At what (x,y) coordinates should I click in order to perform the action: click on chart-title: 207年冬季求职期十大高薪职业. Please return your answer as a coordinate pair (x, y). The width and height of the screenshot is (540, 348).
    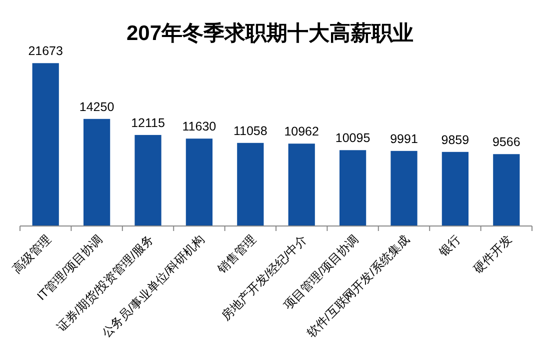
    Looking at the image, I should click on (270, 33).